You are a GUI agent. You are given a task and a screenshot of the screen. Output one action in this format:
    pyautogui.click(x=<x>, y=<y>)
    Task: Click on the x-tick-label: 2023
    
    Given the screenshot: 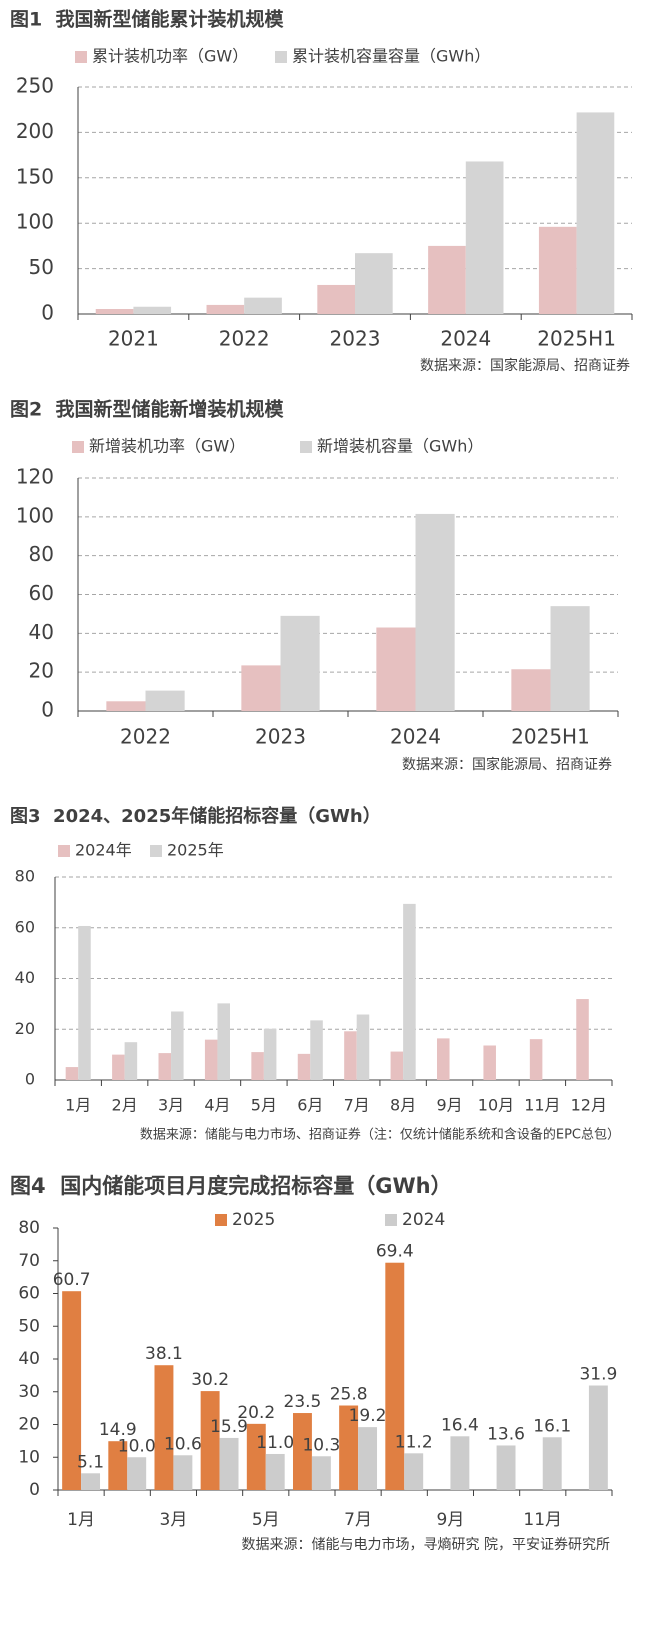 What is the action you would take?
    pyautogui.click(x=280, y=737)
    